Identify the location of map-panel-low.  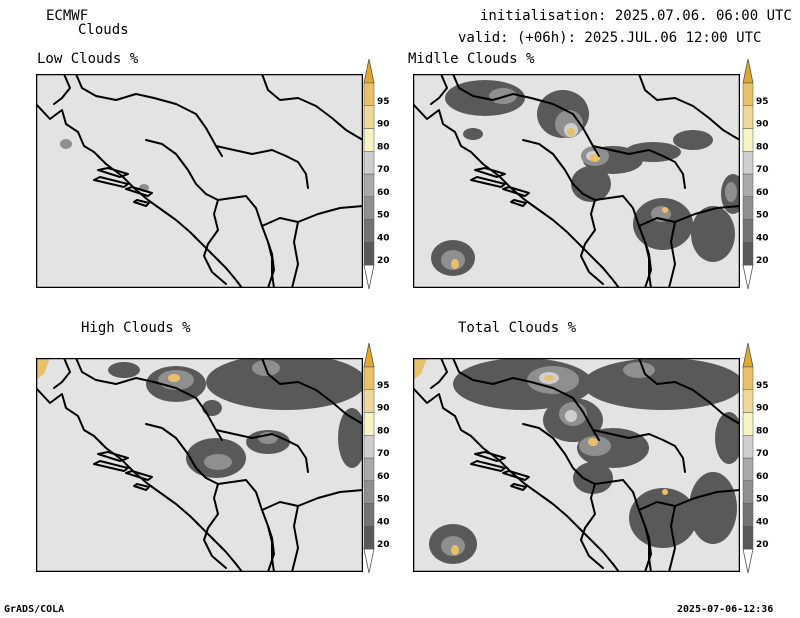
(199, 181).